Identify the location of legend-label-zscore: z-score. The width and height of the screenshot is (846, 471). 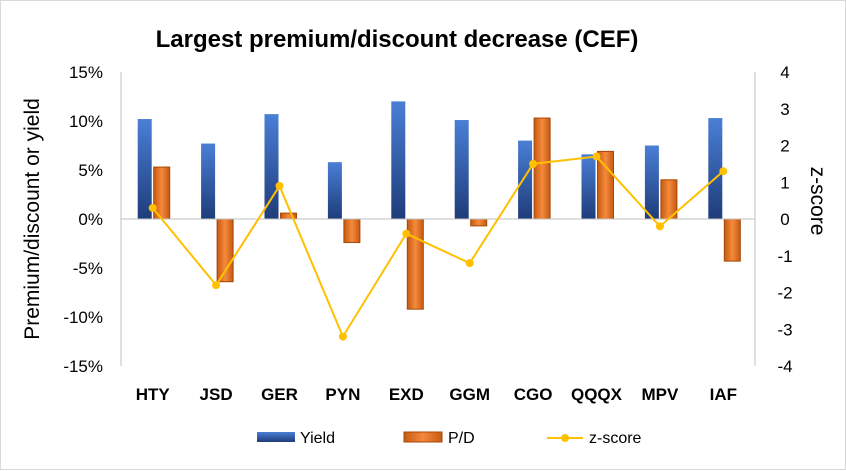
(615, 438).